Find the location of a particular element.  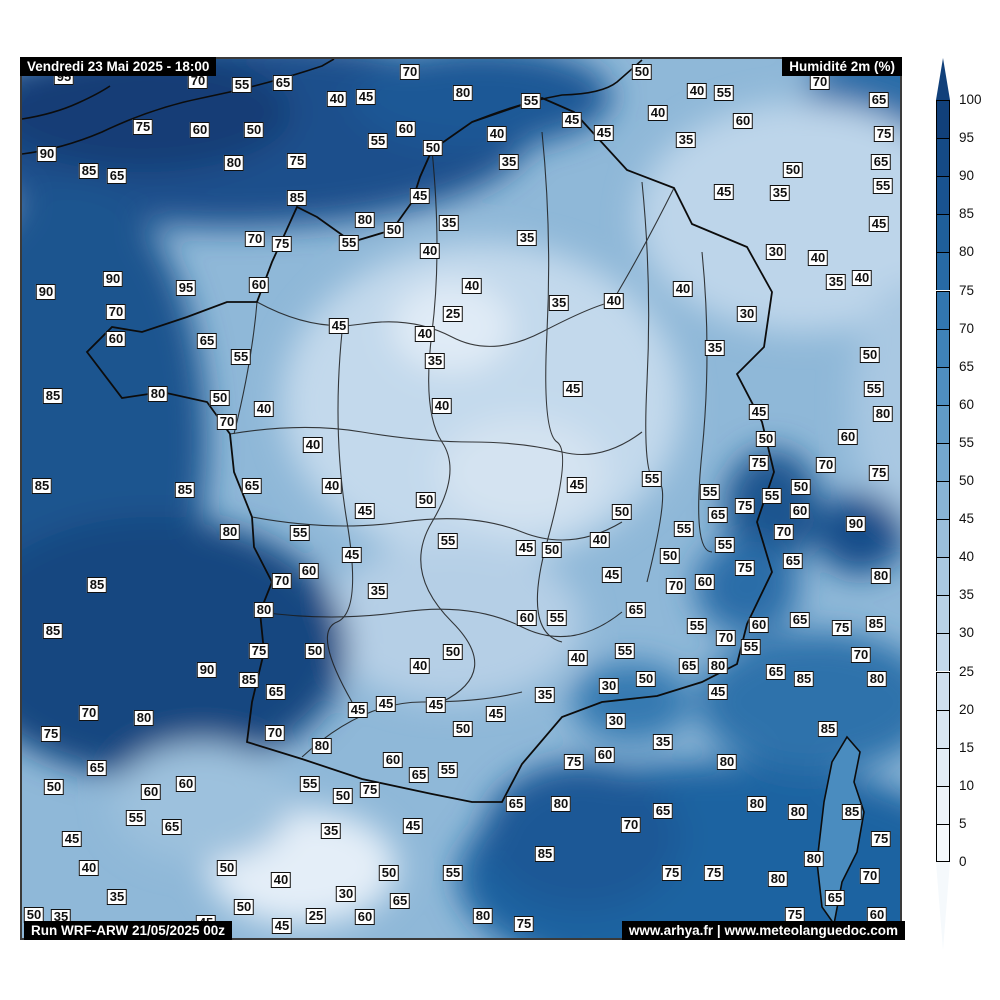

humidity-value-label: 30 is located at coordinates (609, 686).